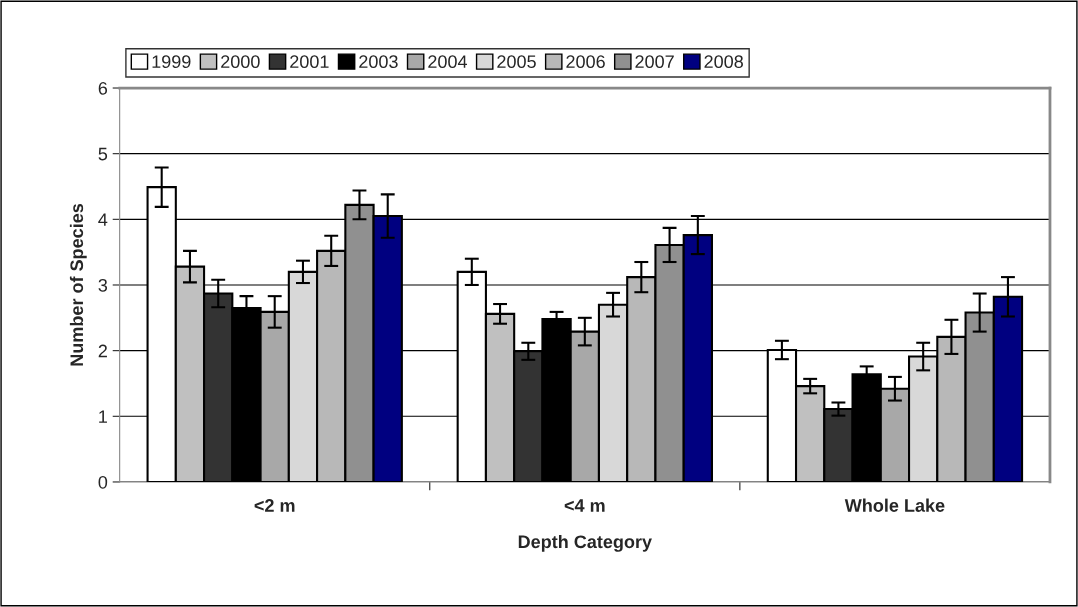 The image size is (1078, 607). Describe the element at coordinates (585, 543) in the screenshot. I see `x-axis-title: Depth Category` at that location.